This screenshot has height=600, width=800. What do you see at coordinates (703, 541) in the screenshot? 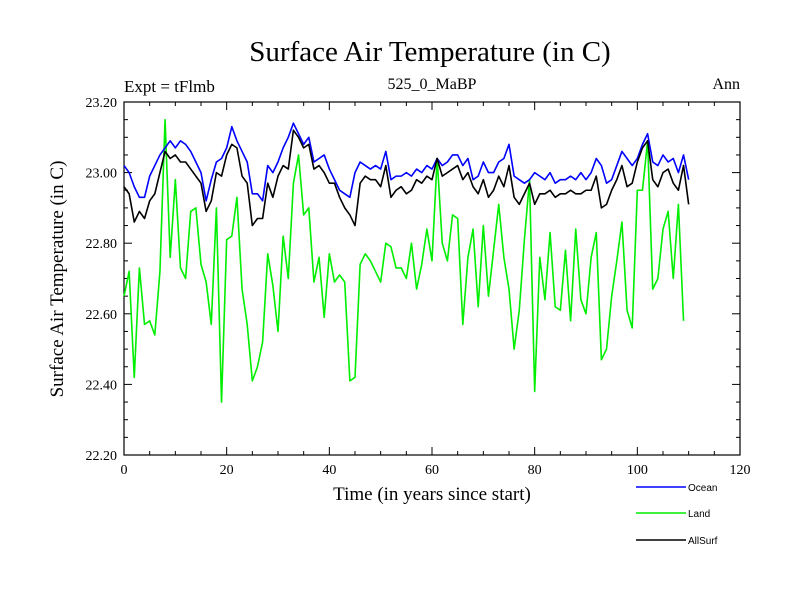
I see `legend-label-allsurf: AllSurf` at bounding box center [703, 541].